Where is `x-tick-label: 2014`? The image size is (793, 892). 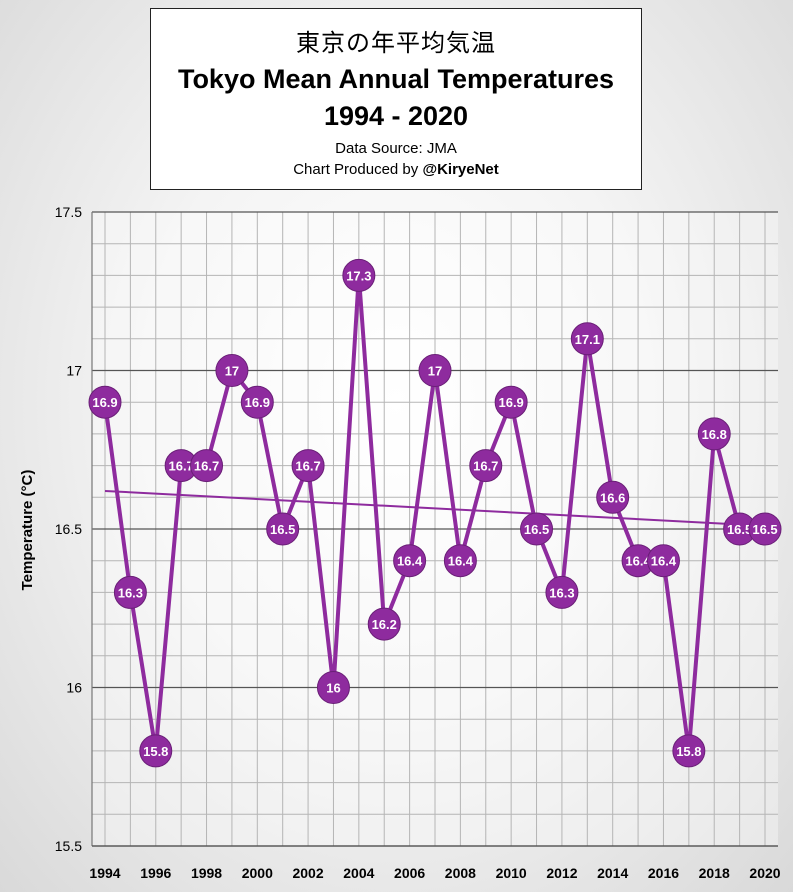 x-tick-label: 2014 is located at coordinates (612, 873).